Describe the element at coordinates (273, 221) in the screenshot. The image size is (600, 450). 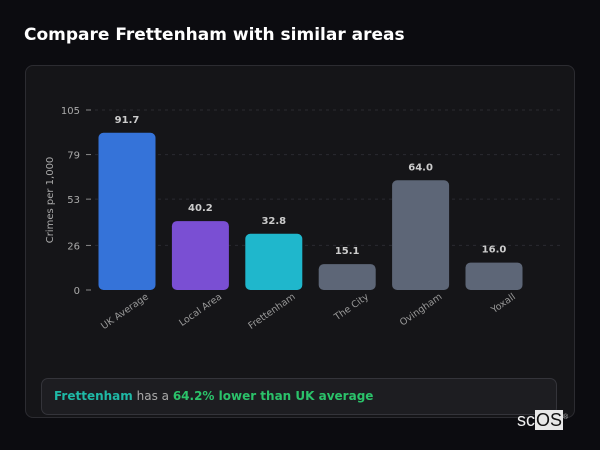
I see `bar-value-label: 32.8` at that location.